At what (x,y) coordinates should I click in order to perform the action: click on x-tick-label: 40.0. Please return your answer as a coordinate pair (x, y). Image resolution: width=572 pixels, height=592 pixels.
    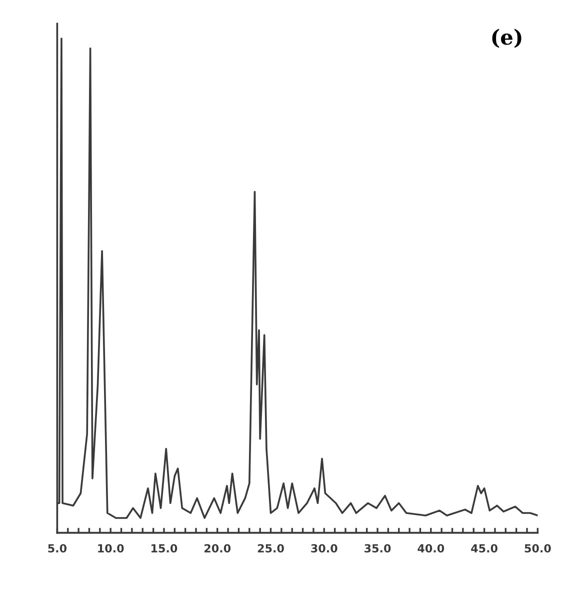
    Looking at the image, I should click on (431, 548).